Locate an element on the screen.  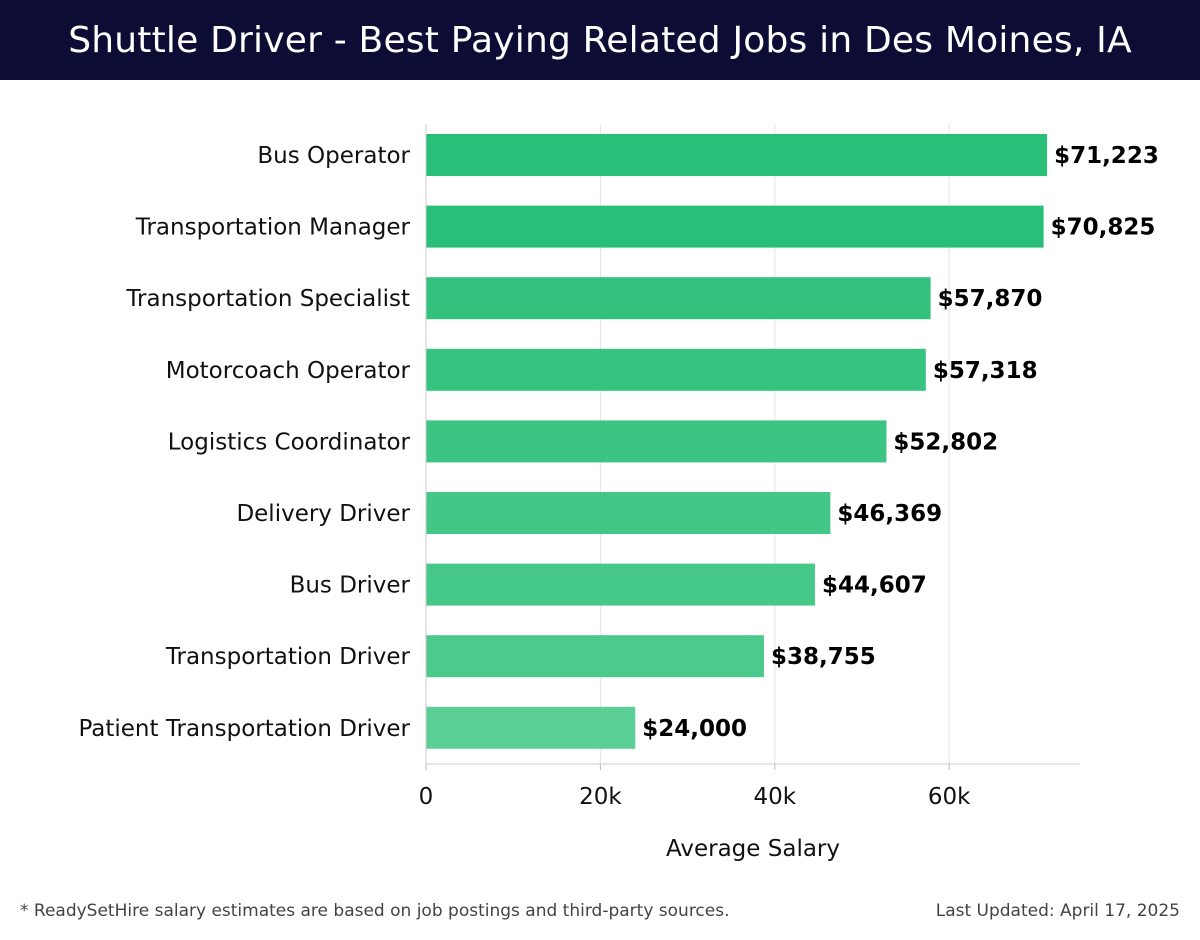
category-label: Transportation Driver is located at coordinates (288, 657).